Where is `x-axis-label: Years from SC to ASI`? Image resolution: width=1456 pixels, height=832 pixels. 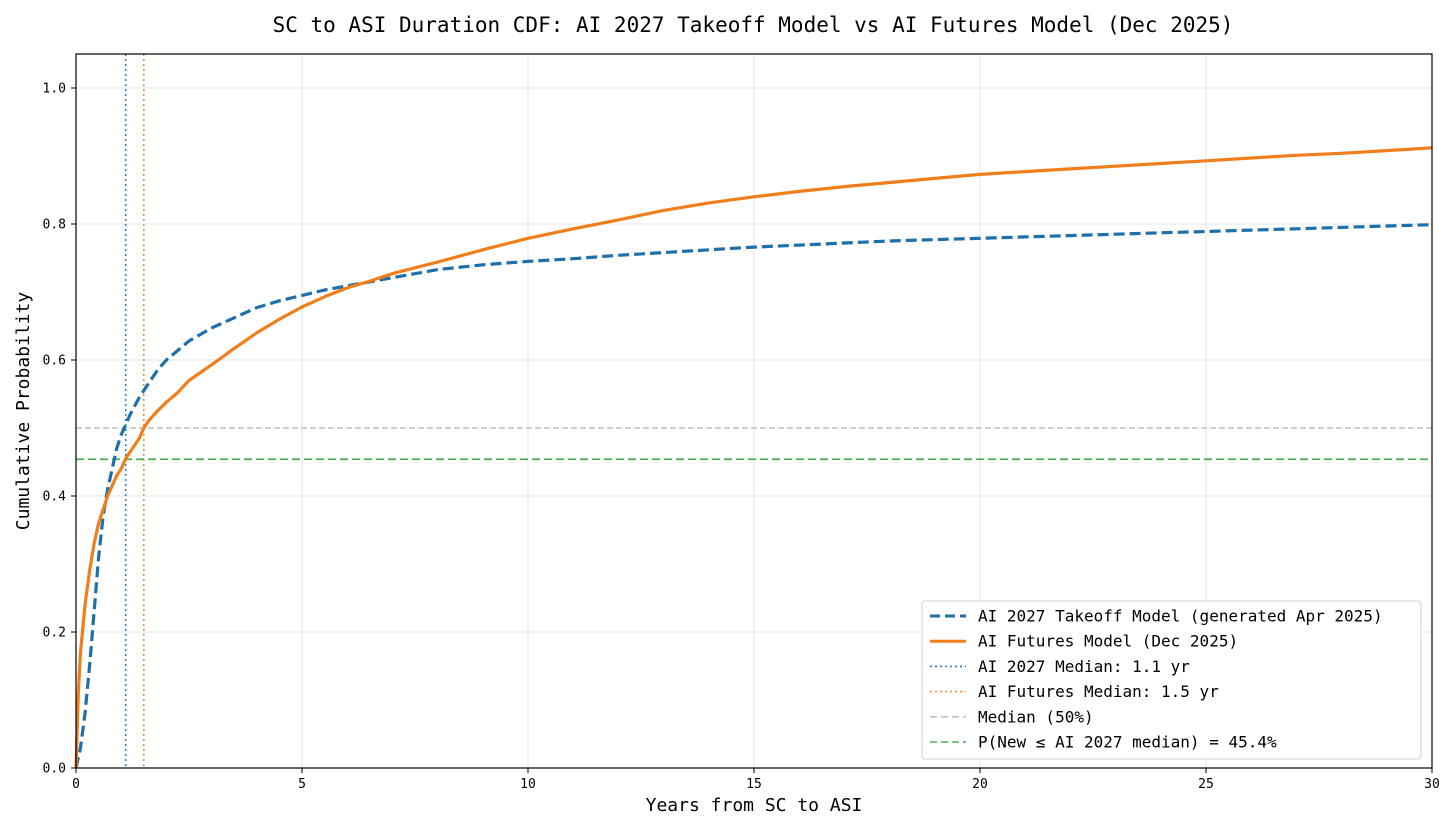
x-axis-label: Years from SC to ASI is located at coordinates (754, 805).